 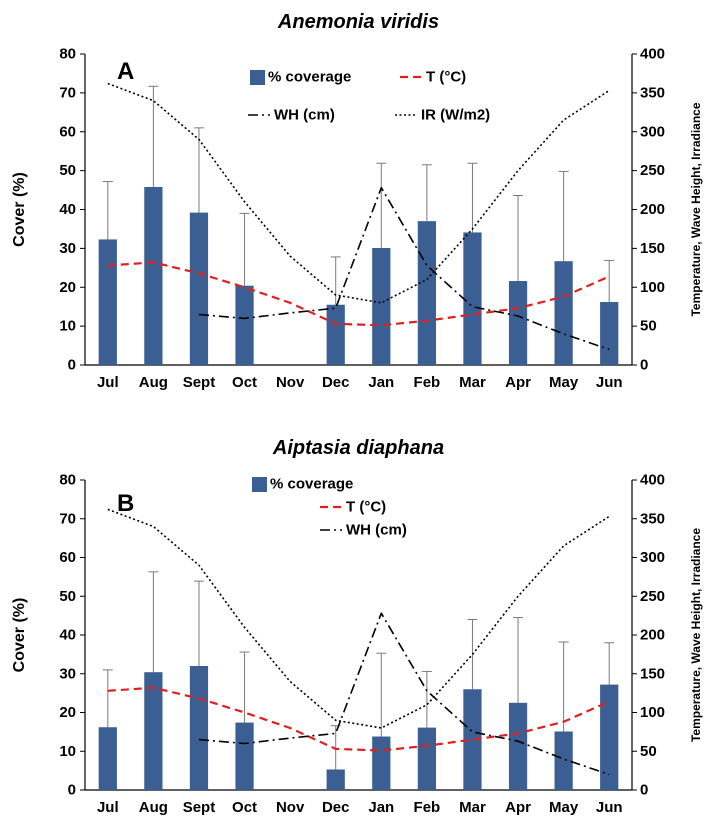 I want to click on panel-label: A, so click(x=125, y=71).